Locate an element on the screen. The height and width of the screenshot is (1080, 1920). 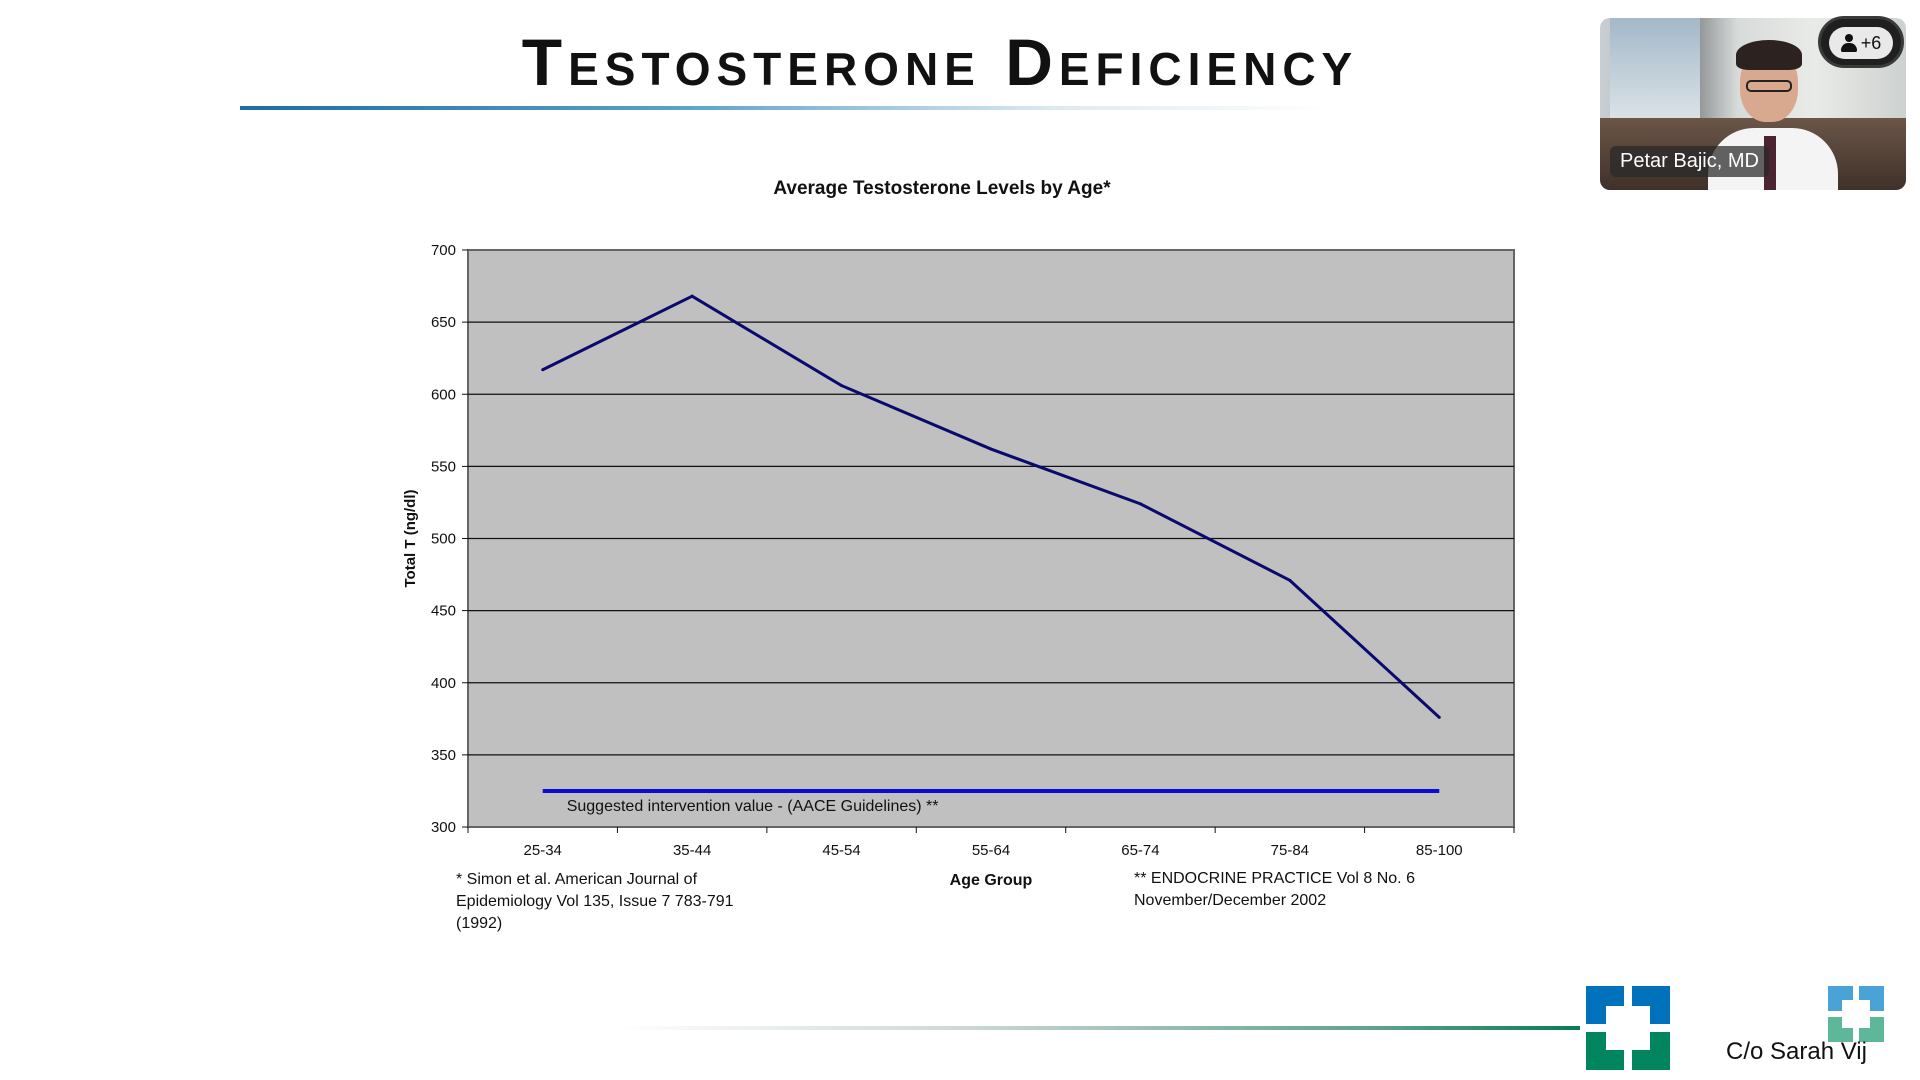
y-tick-label: 400 is located at coordinates (443, 683).